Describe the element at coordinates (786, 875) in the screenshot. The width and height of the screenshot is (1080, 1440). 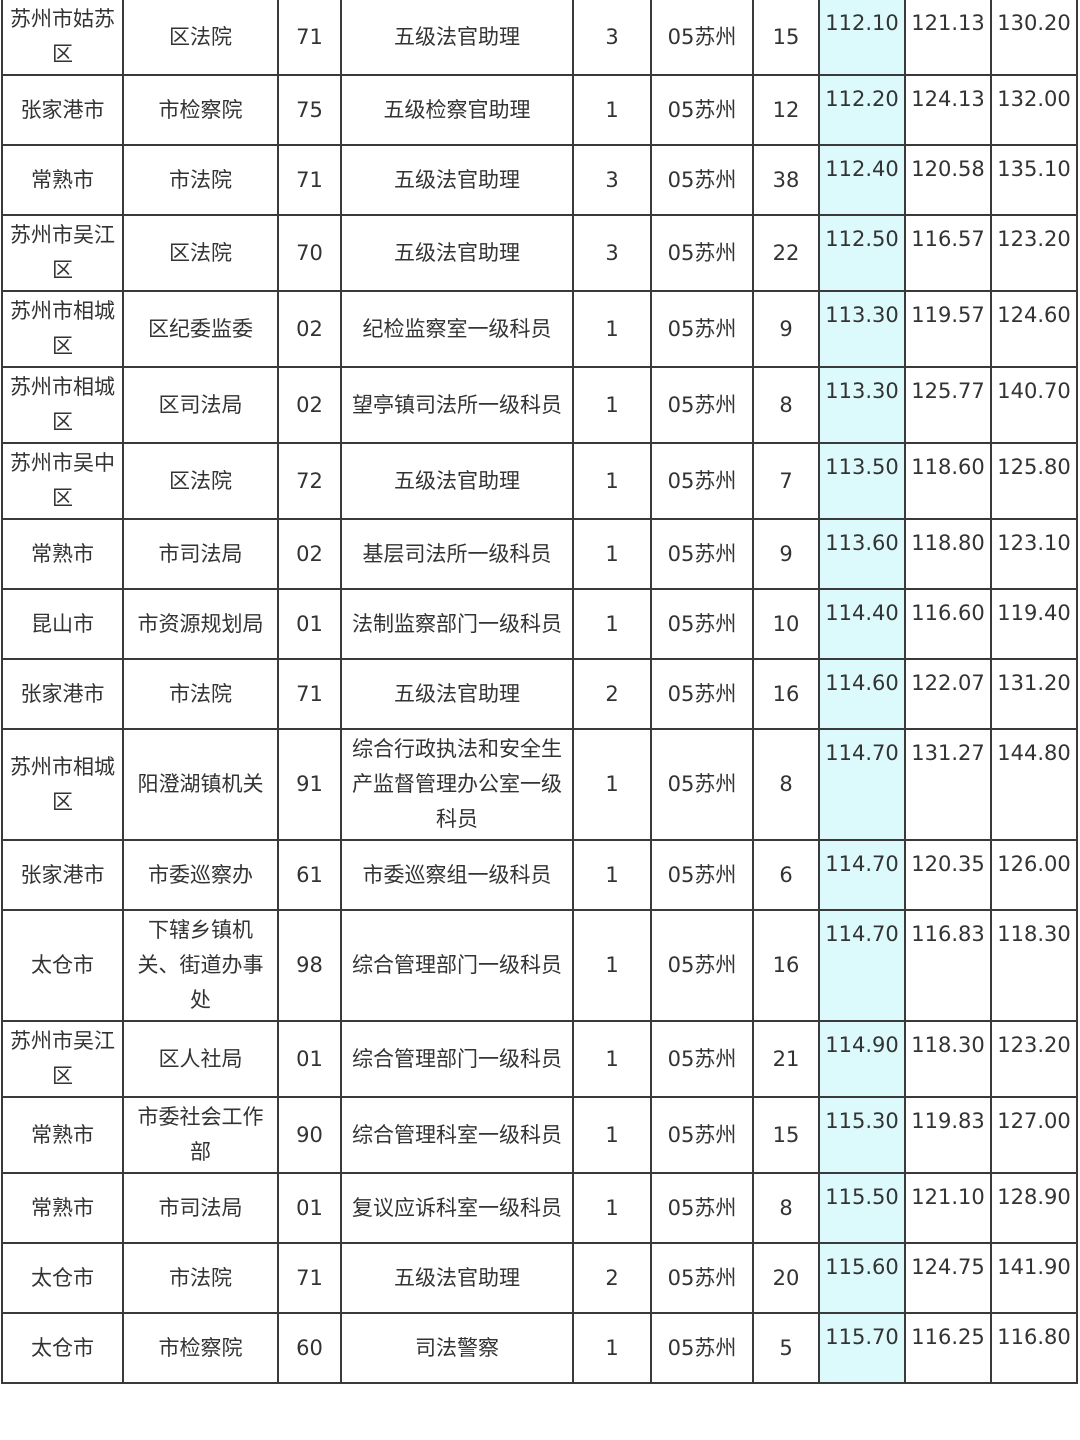
I see `cell-applicants: 6` at that location.